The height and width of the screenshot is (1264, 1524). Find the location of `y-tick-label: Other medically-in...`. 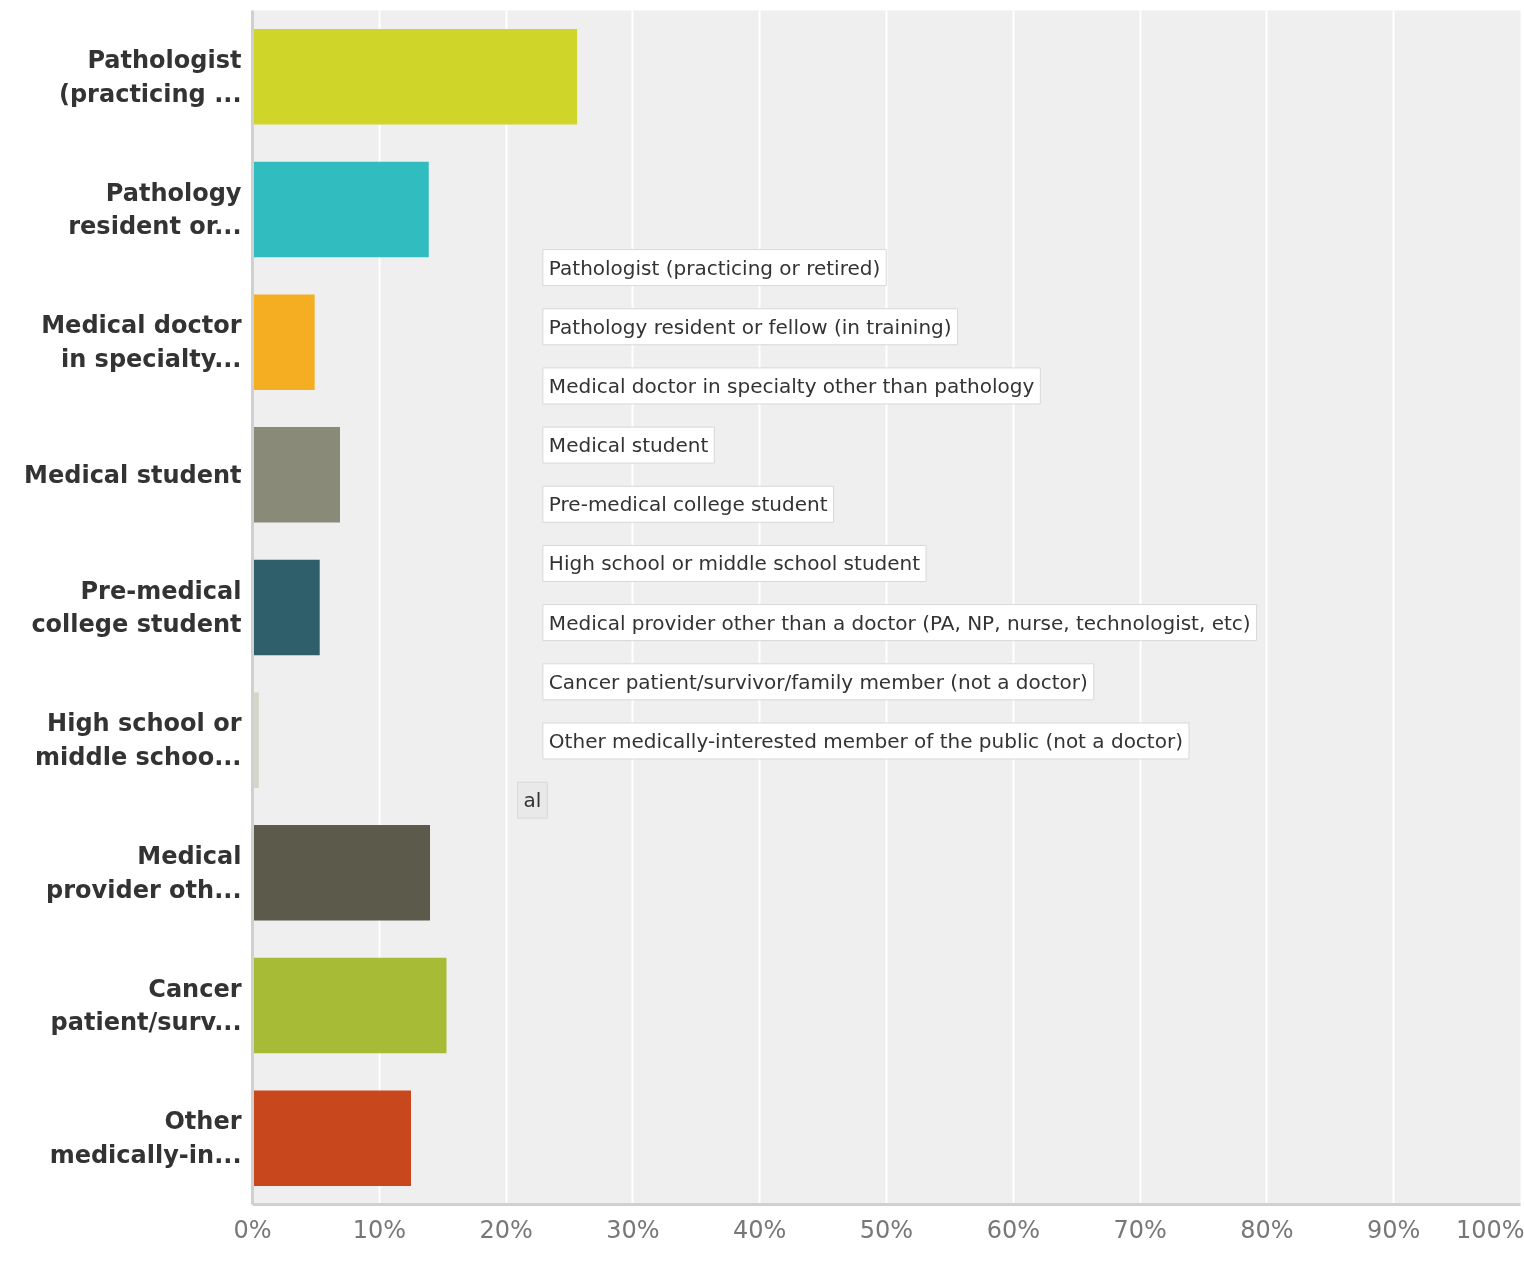

y-tick-label: Other medically-in... is located at coordinates (145, 1138).